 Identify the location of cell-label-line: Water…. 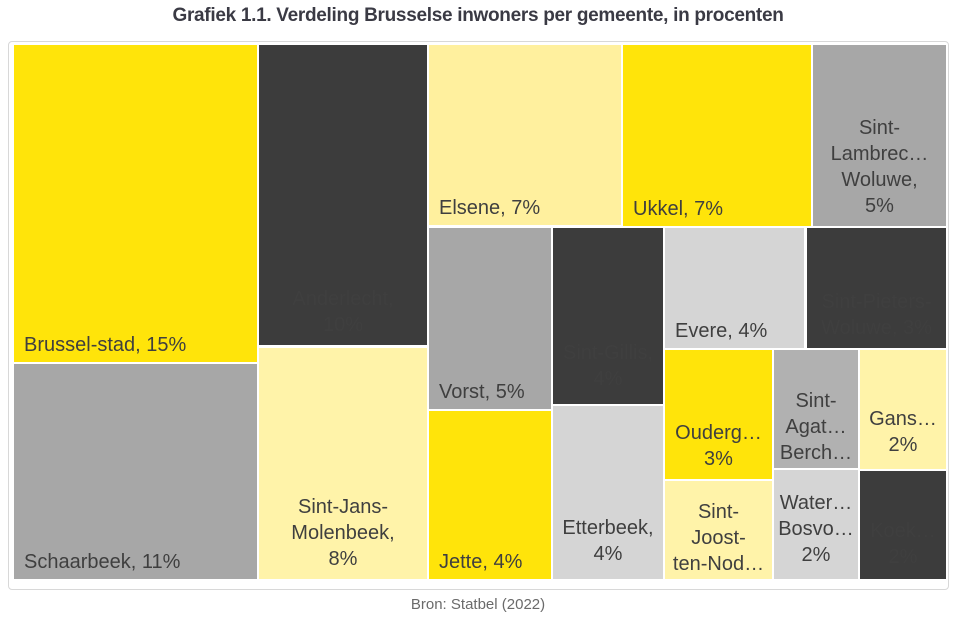
(816, 503).